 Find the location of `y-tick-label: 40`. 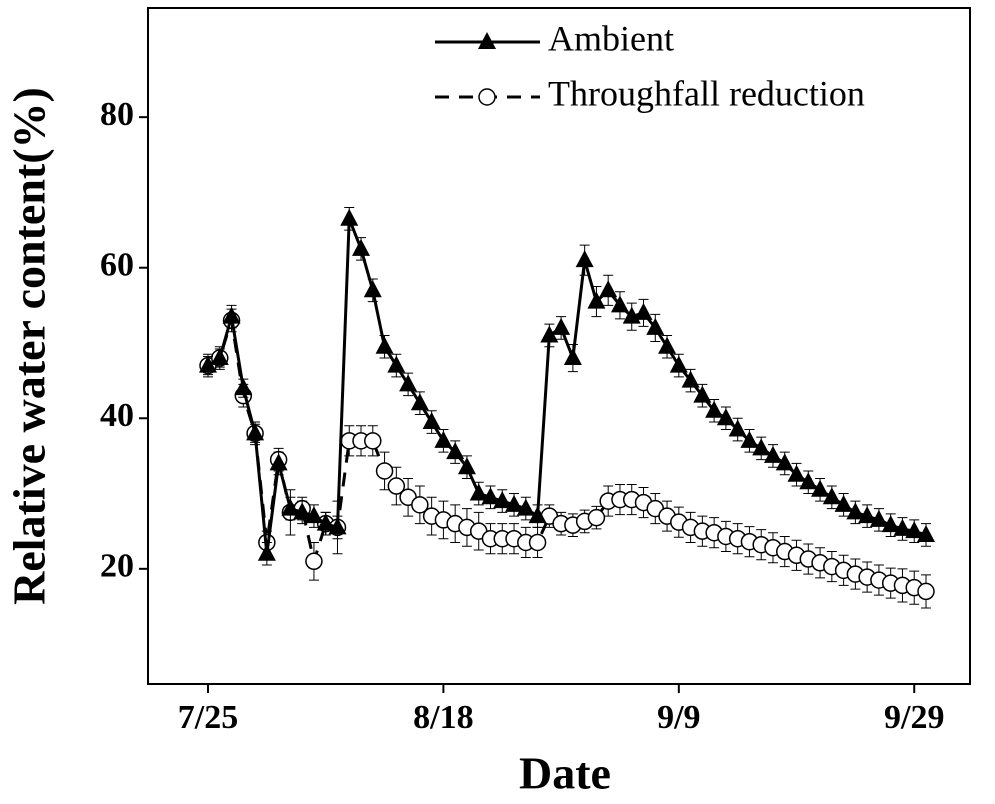

y-tick-label: 40 is located at coordinates (117, 415).